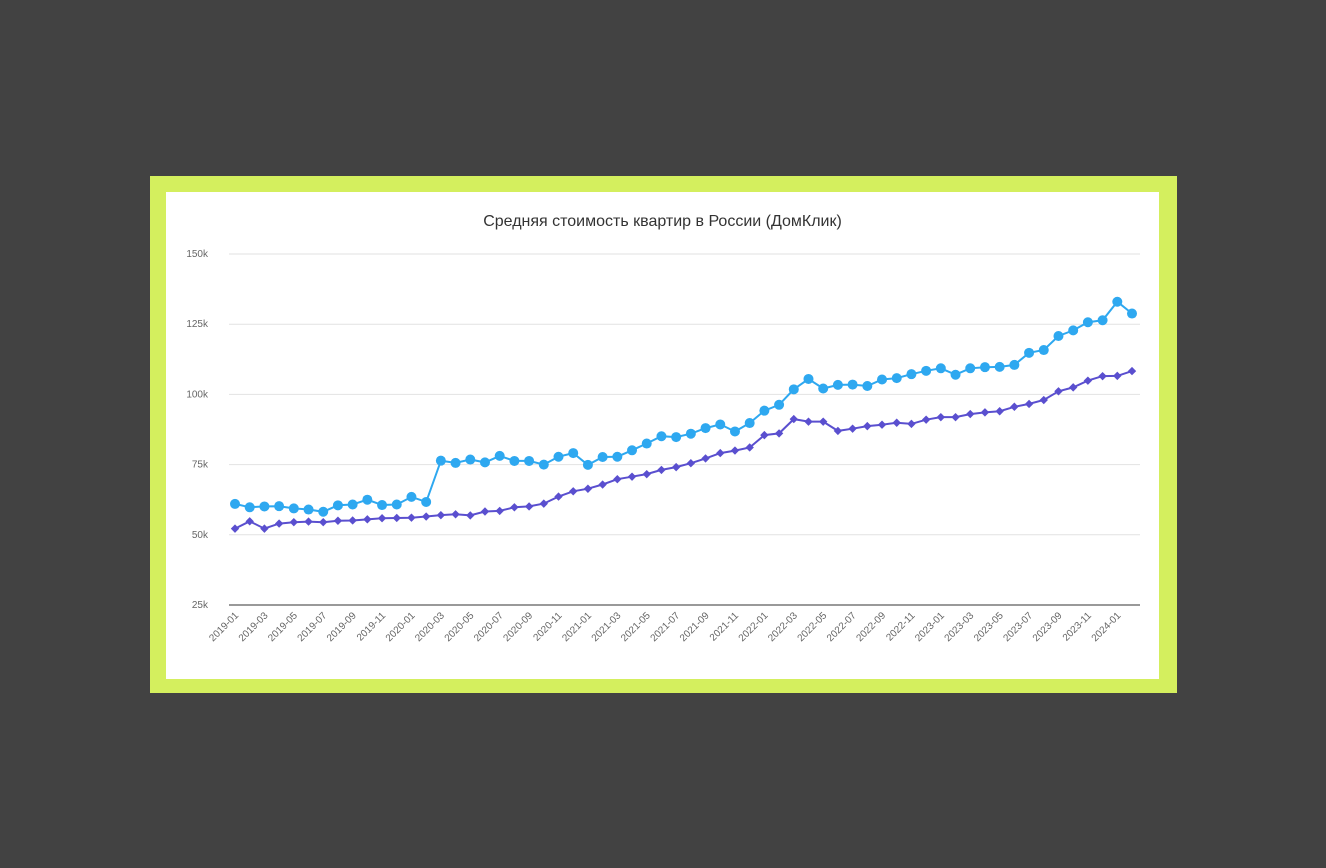  What do you see at coordinates (283, 627) in the screenshot?
I see `x-tick-label: 2019-05` at bounding box center [283, 627].